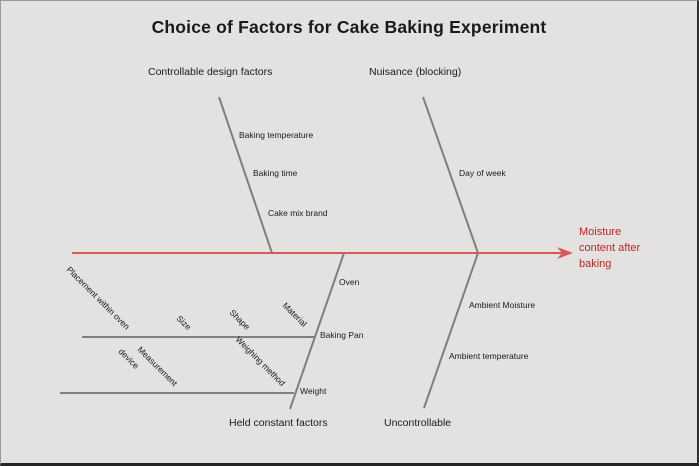  Describe the element at coordinates (298, 213) in the screenshot. I see `cause-label-cake-mix-brand: Cake mix brand` at that location.